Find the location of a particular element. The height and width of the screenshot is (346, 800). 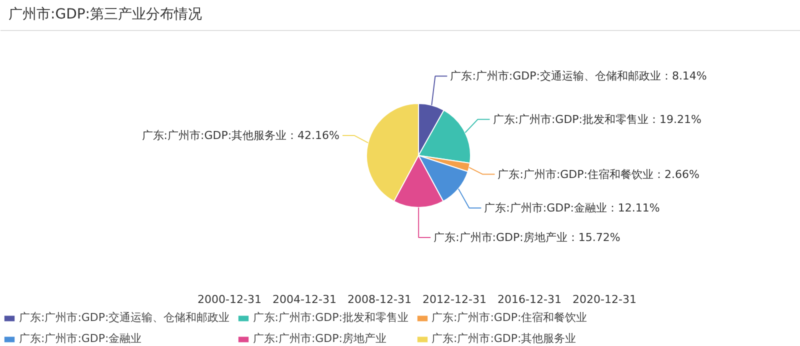

category-label: 广东:广州市:GDP:批发和零售业：19.21% is located at coordinates (597, 119).